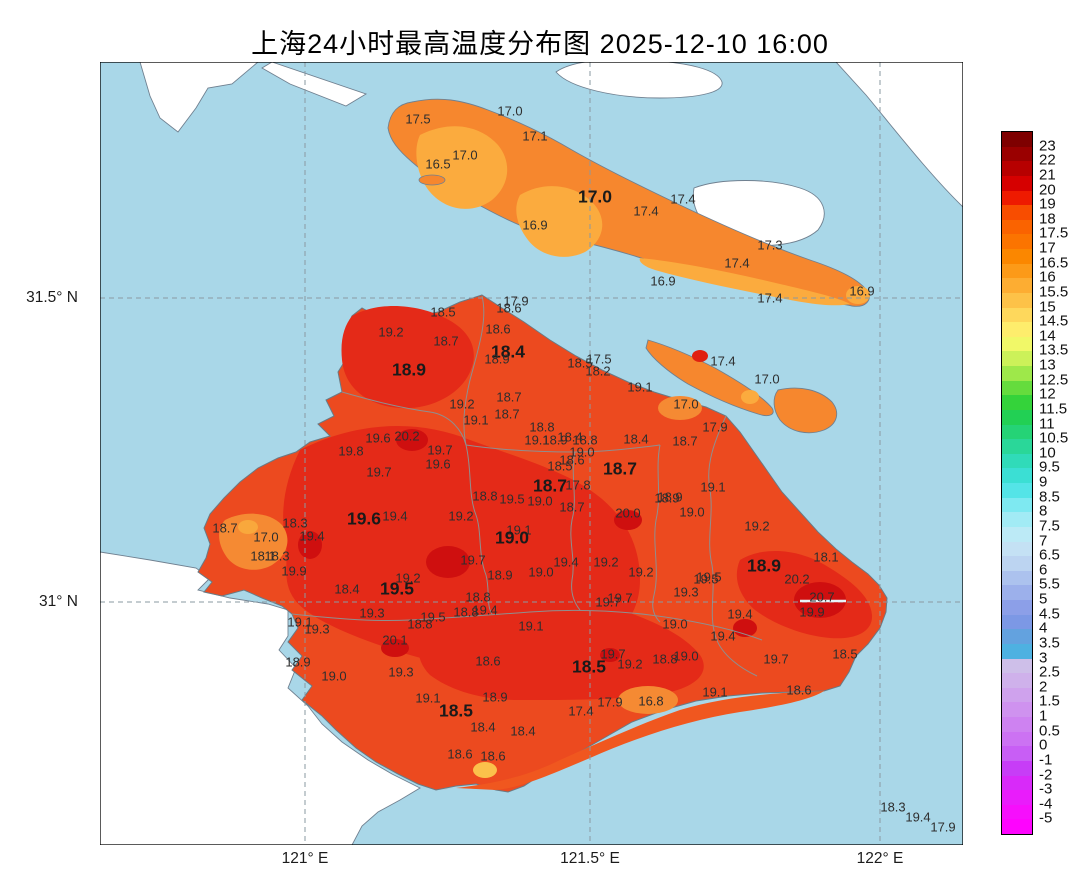  I want to click on colorbar-tick-label: 18, so click(1047, 219).